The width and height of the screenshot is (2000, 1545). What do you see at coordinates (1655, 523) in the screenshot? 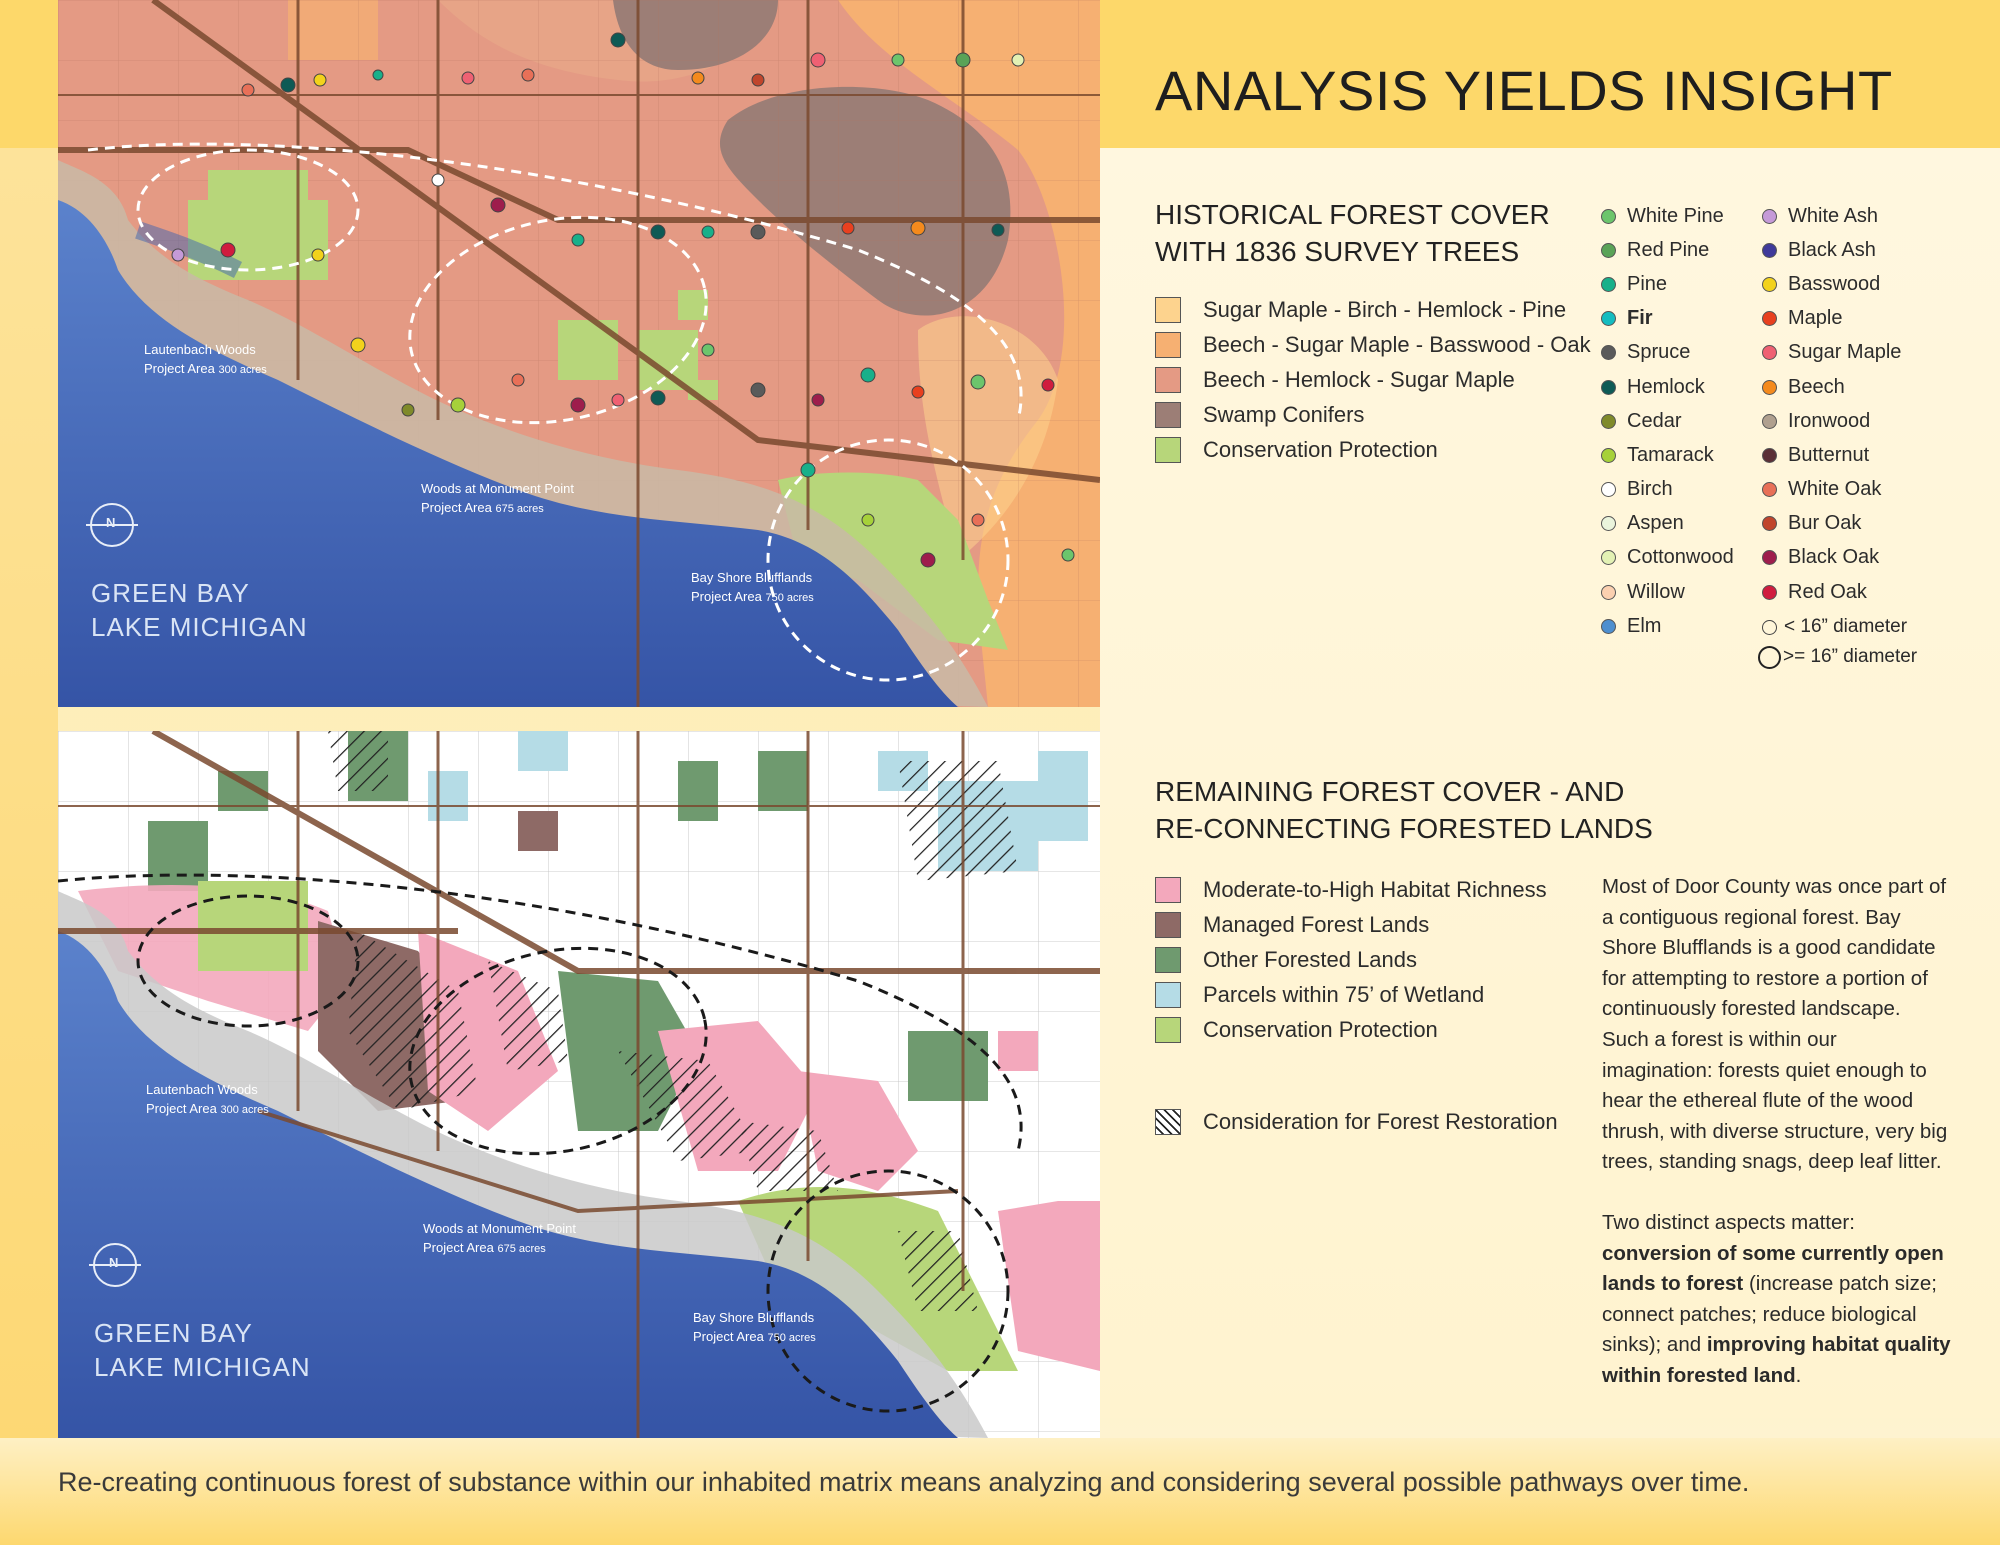
I see `tree-label: Aspen` at bounding box center [1655, 523].